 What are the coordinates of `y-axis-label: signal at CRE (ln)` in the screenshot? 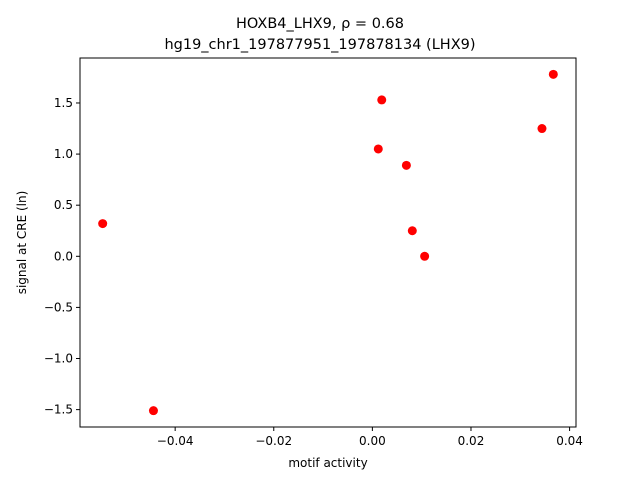 It's located at (22, 243).